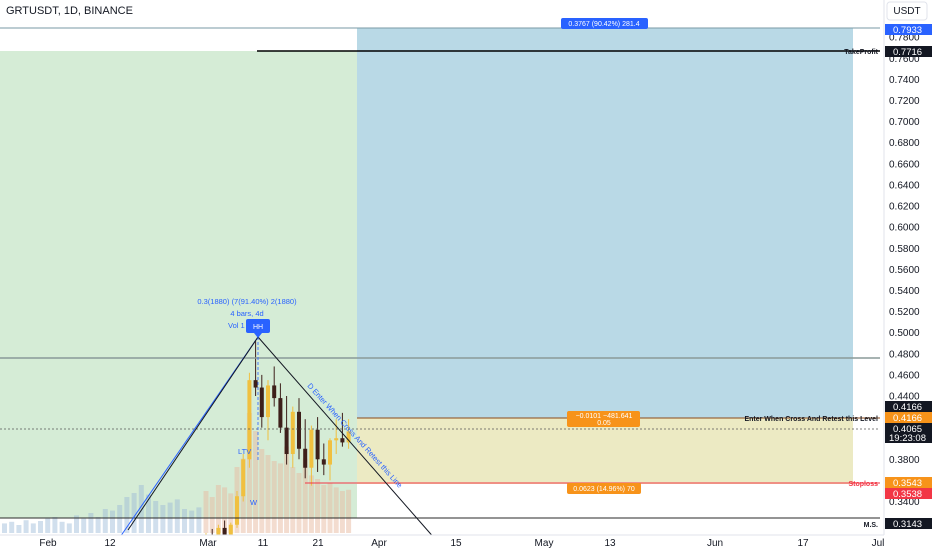  I want to click on tag-top-target-text: 0.7933, so click(907, 30).